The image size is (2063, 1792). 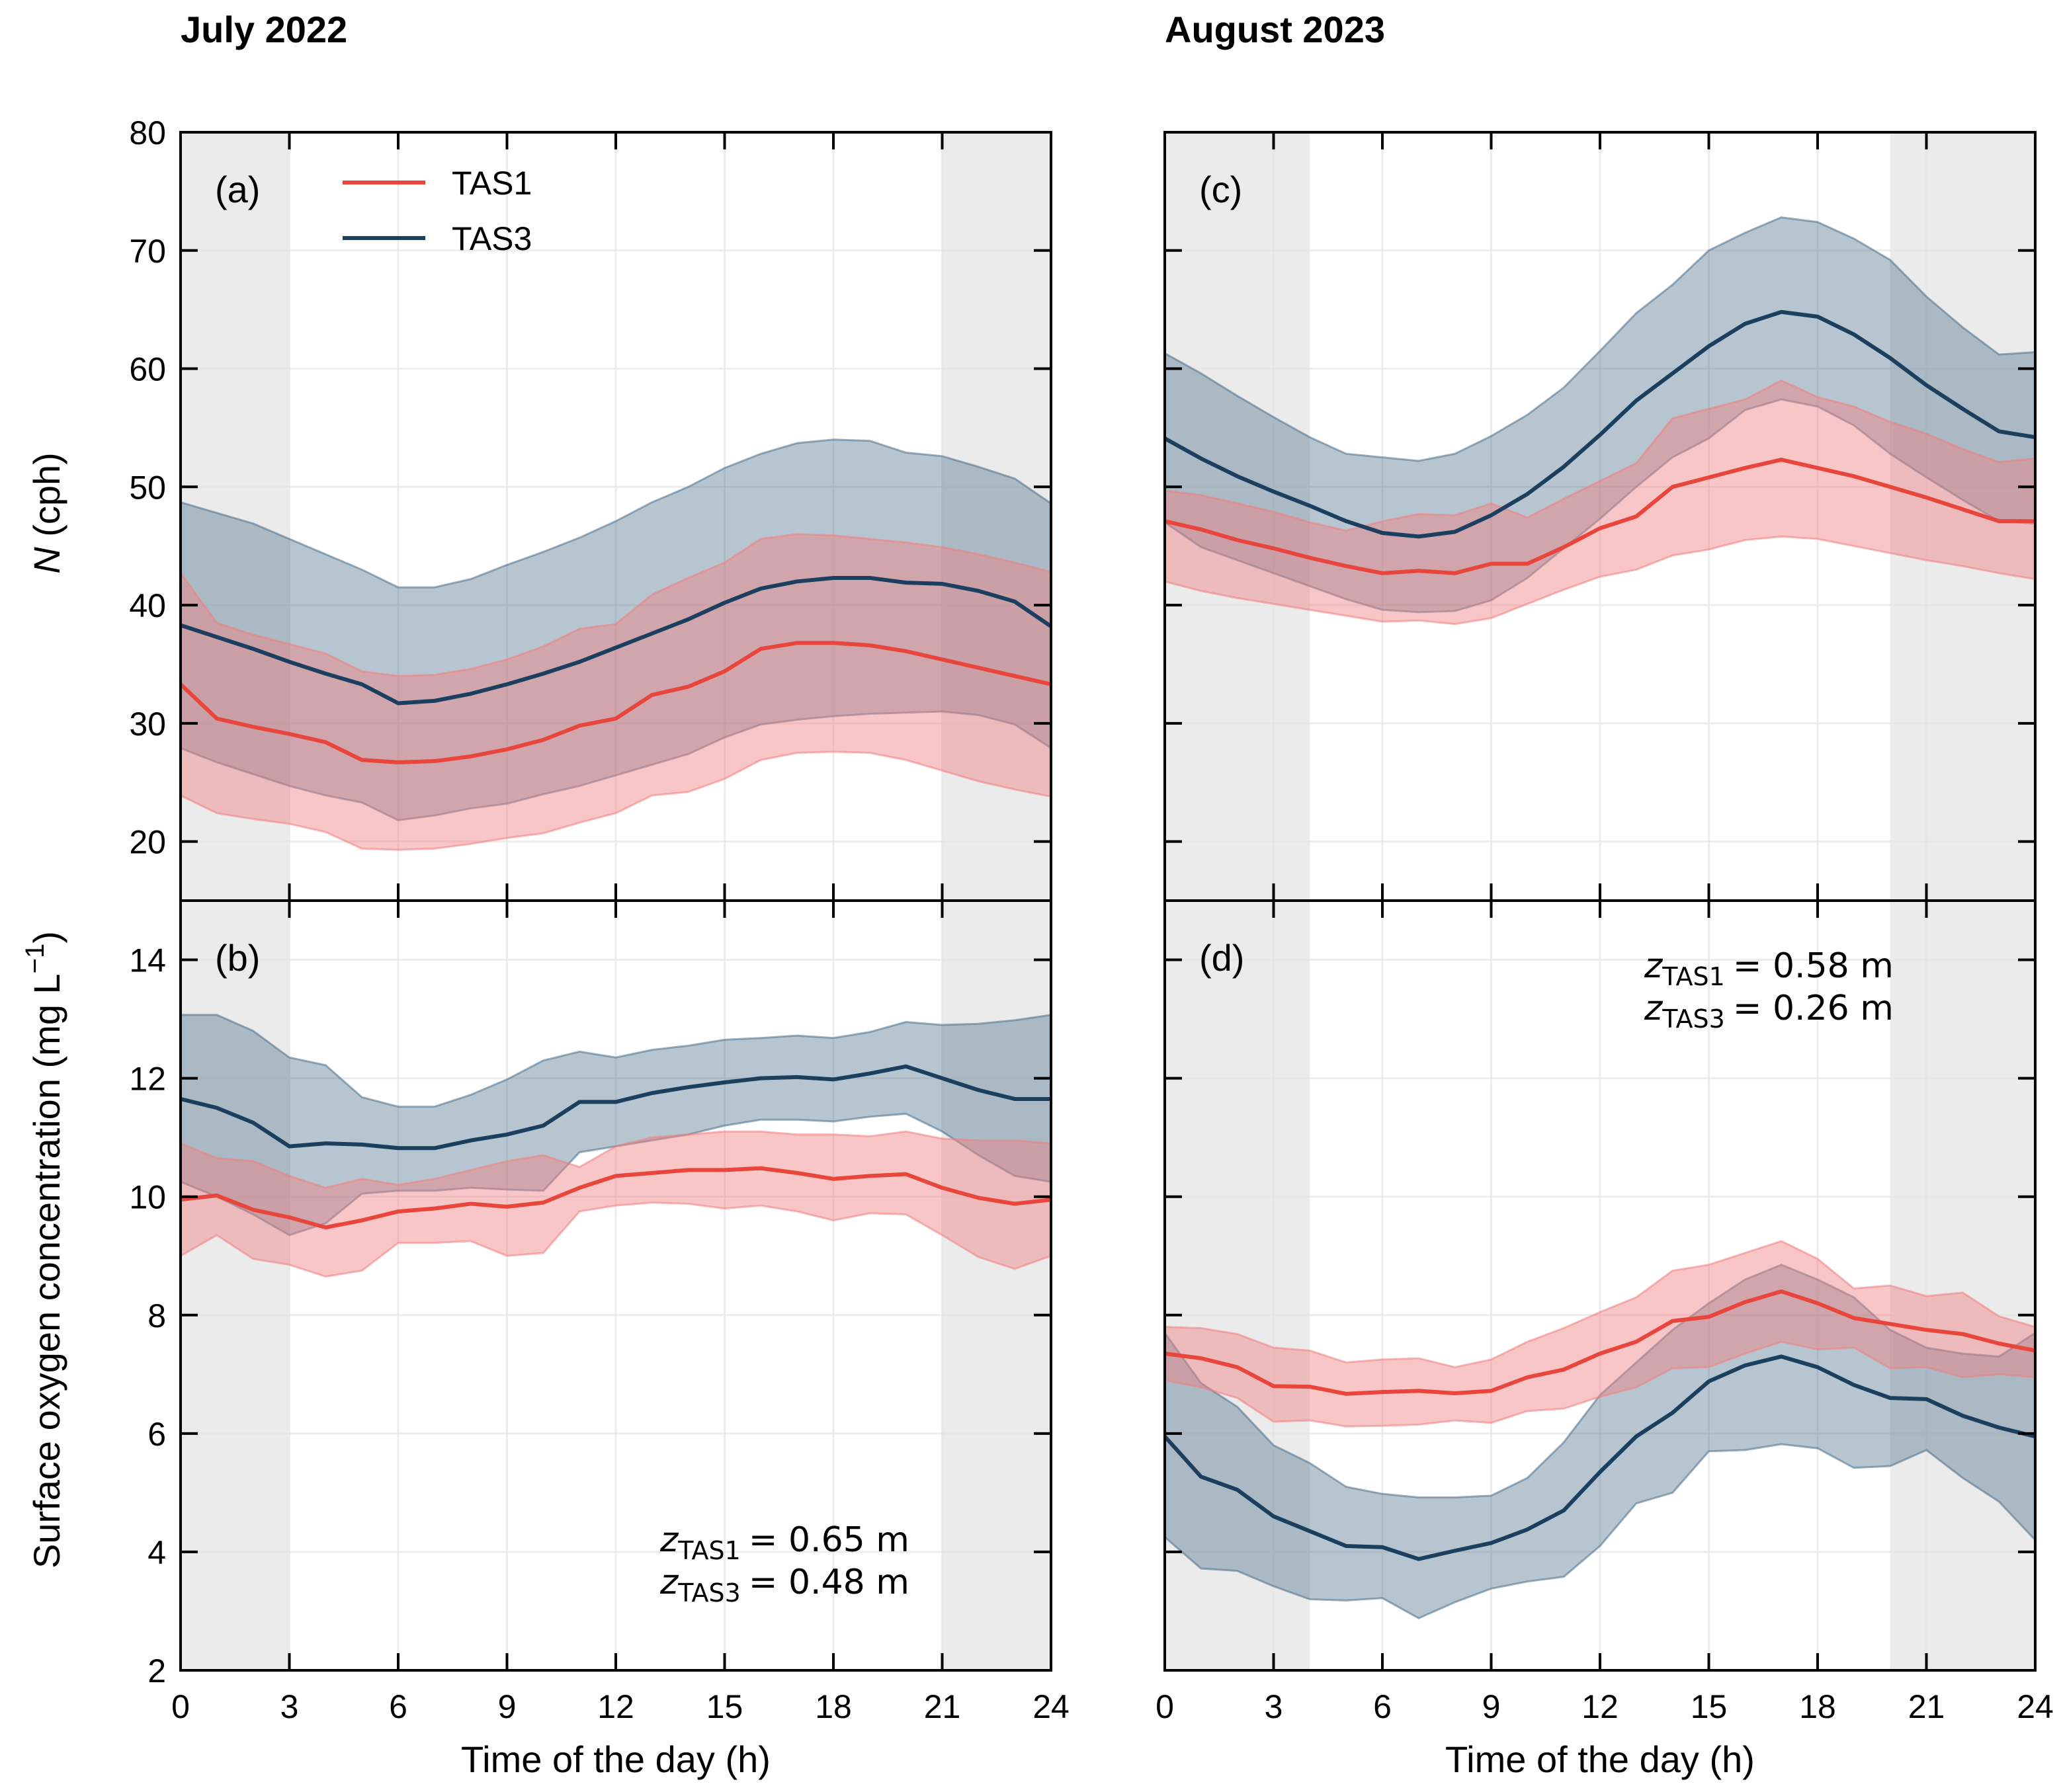 What do you see at coordinates (156, 1553) in the screenshot?
I see `y-tick-label: 4` at bounding box center [156, 1553].